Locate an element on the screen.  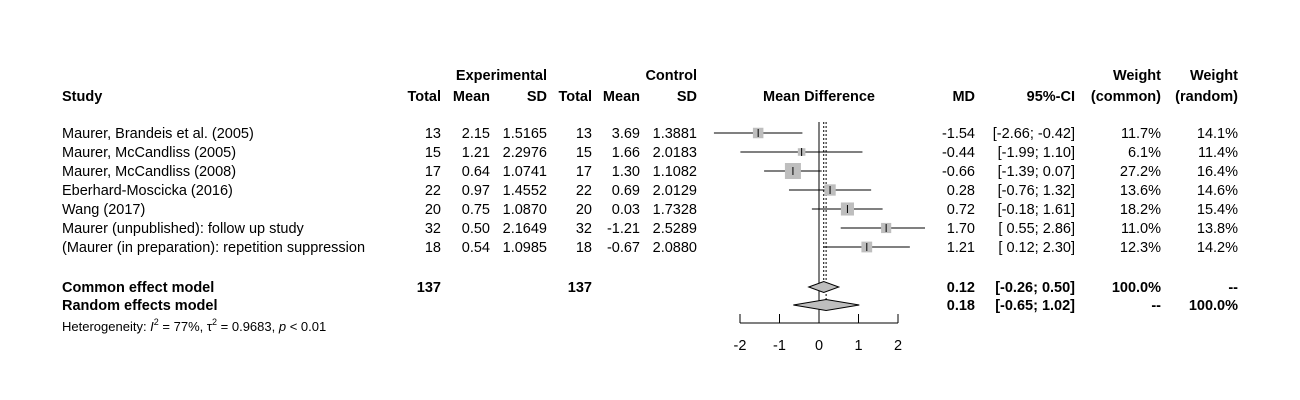
study-c-sd: 2.0880 is located at coordinates (675, 248).